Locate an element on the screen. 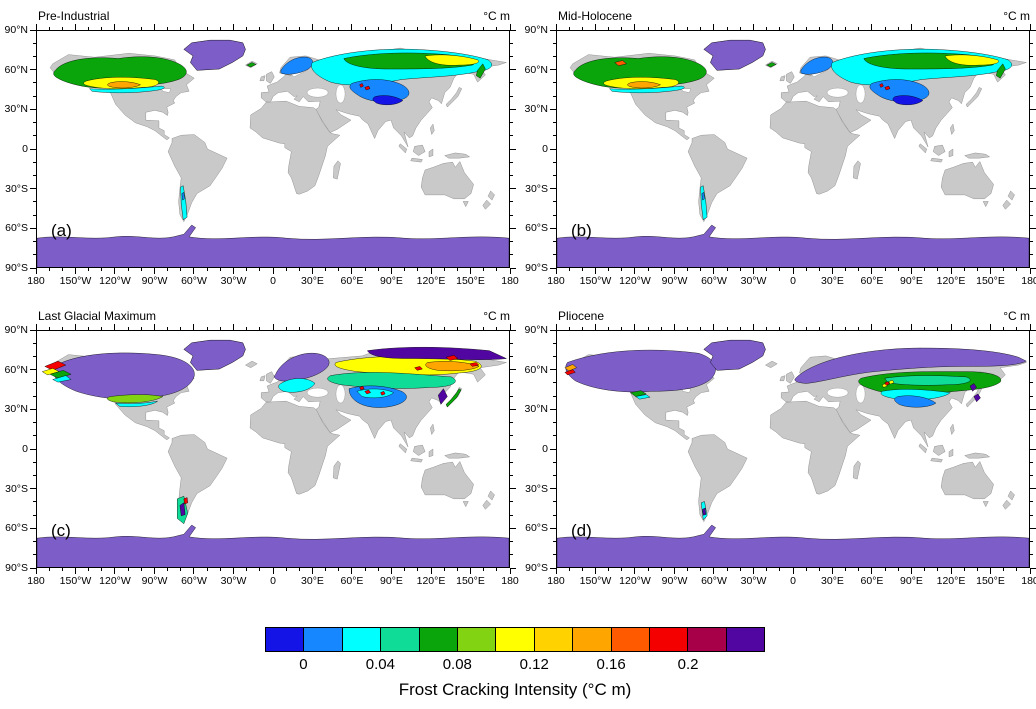 Image resolution: width=1036 pixels, height=709 pixels. map-region-patagonia-dark-d is located at coordinates (704, 511).